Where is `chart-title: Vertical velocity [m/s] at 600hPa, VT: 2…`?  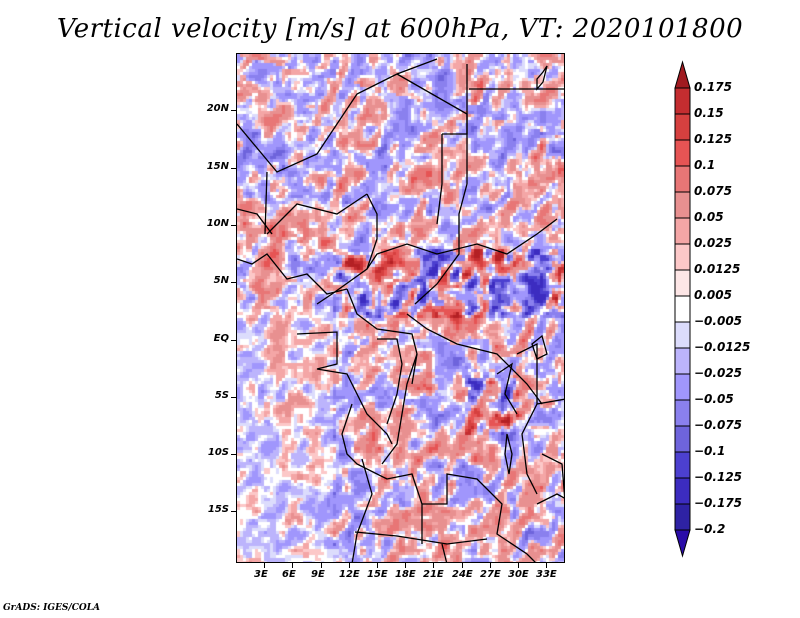
chart-title: Vertical velocity [m/s] at 600hPa, VT: 2… is located at coordinates (400, 29).